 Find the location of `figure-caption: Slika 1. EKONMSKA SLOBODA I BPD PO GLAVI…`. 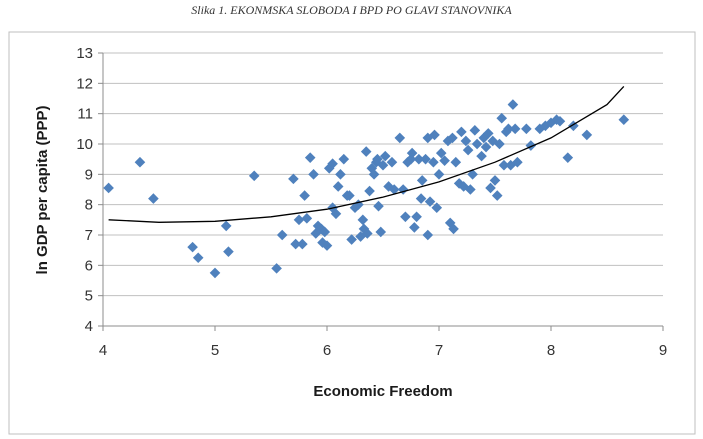

figure-caption: Slika 1. EKONMSKA SLOBODA I BPD PO GLAVI… is located at coordinates (351, 10).